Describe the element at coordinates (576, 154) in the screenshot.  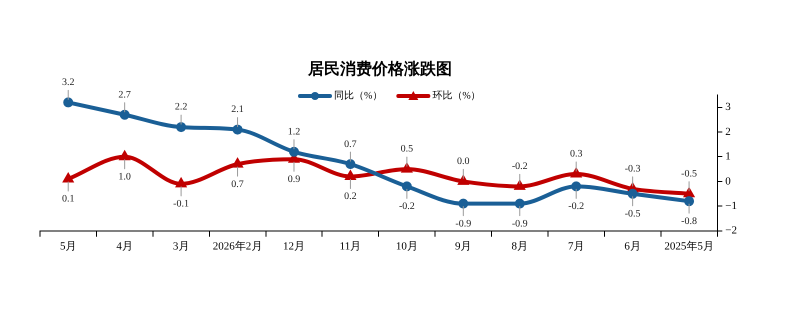
I see `data-label: 0.3` at that location.